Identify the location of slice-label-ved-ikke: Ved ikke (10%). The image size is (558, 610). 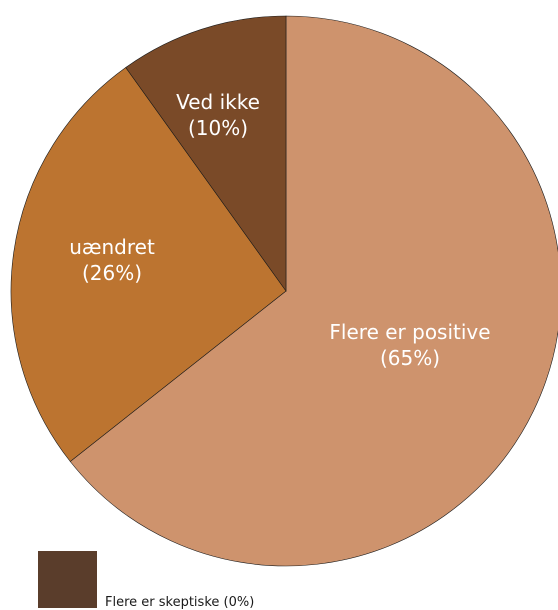
(218, 115).